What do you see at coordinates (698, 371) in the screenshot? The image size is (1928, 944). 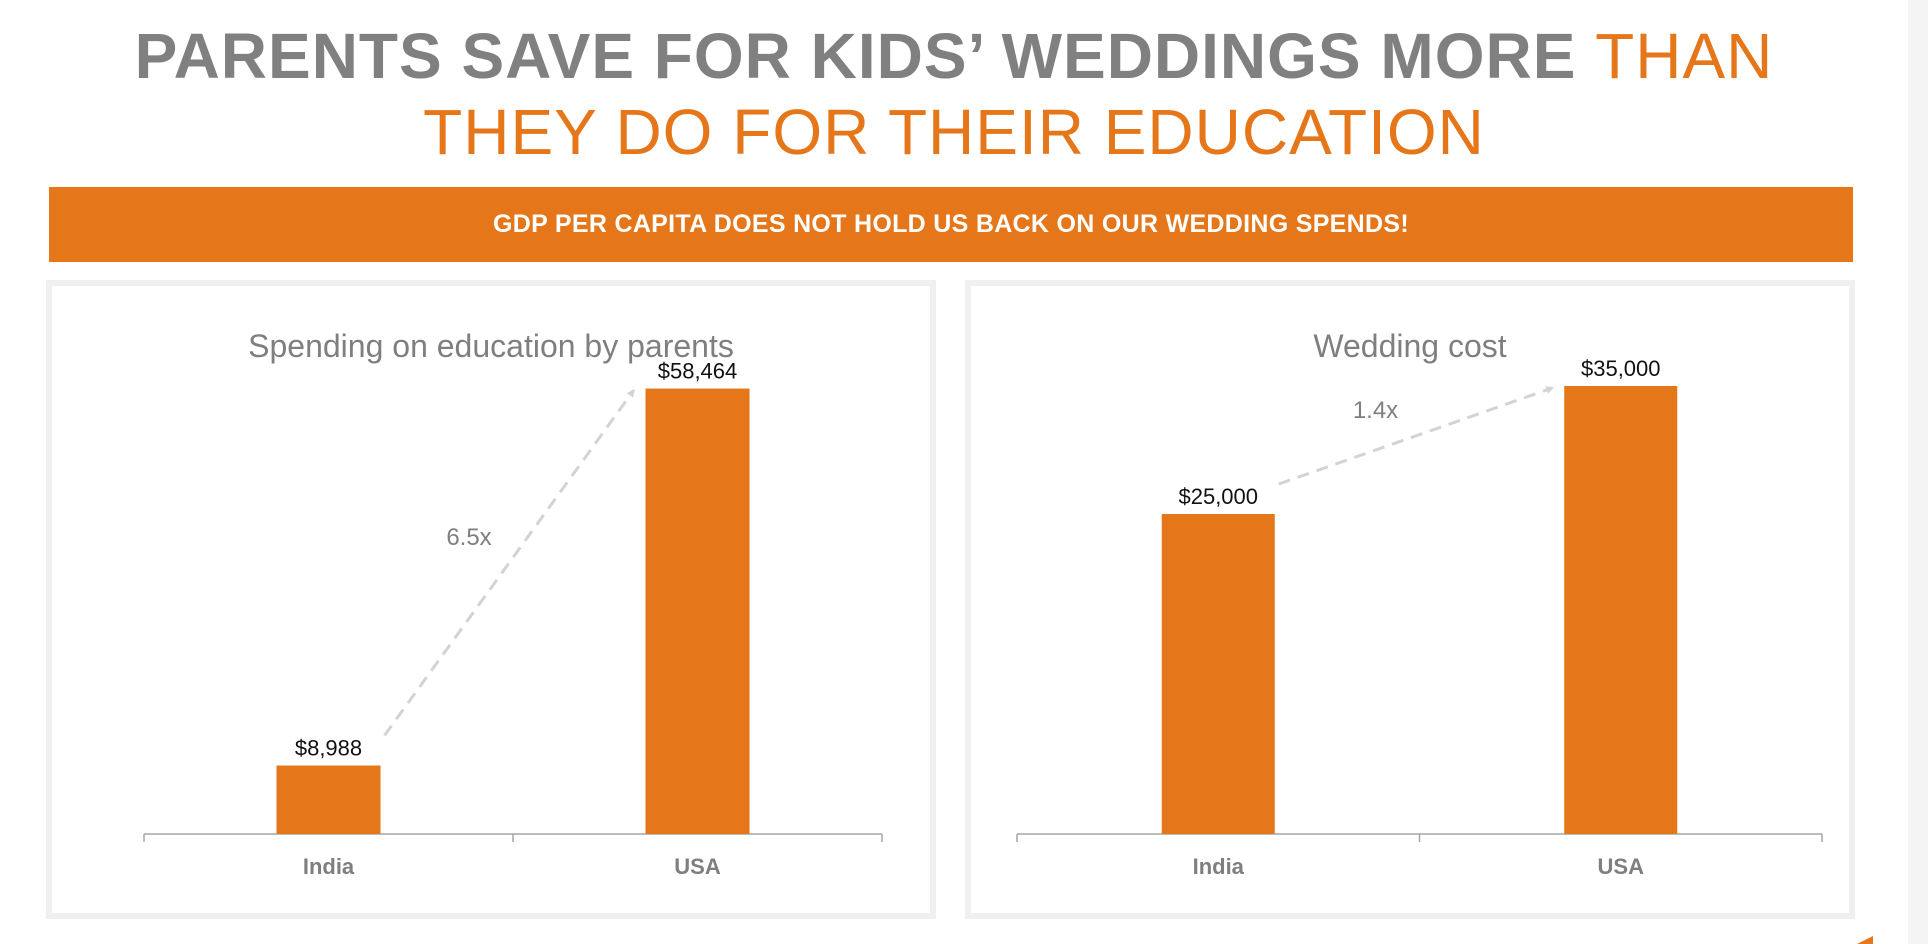 I see `data-label: $58,464` at bounding box center [698, 371].